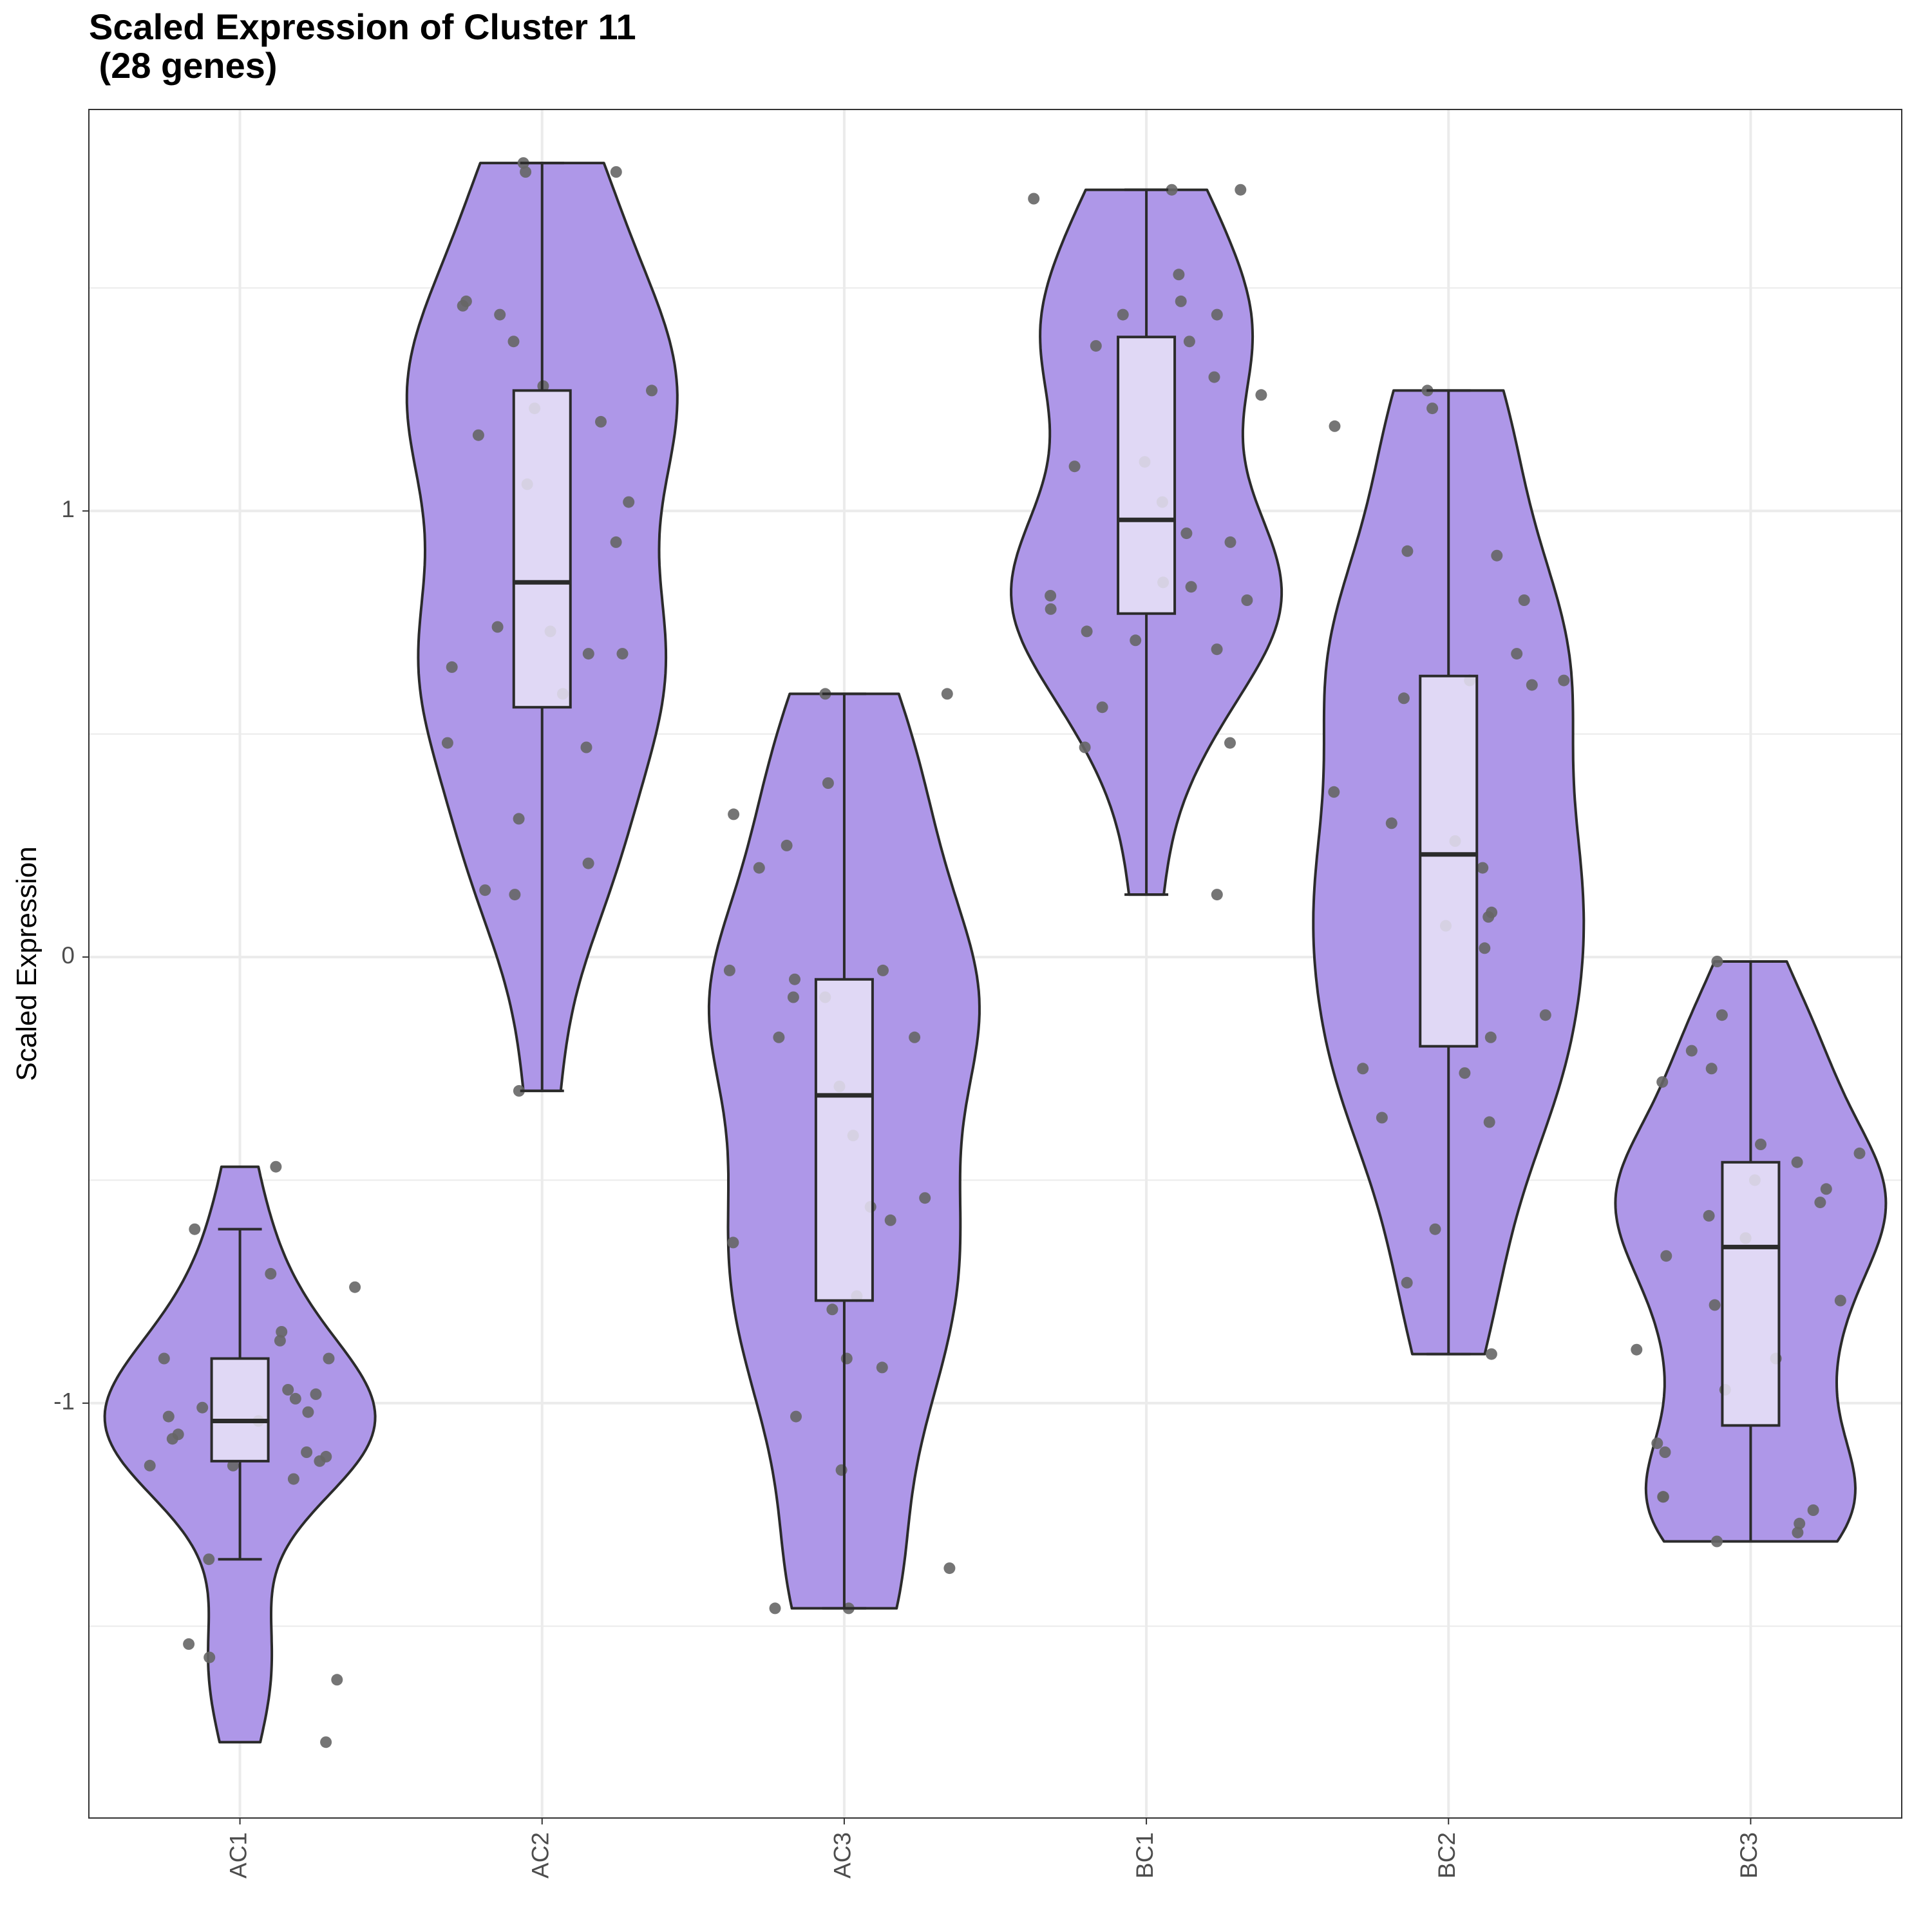  I want to click on y-tick-label: 0, so click(68, 955).